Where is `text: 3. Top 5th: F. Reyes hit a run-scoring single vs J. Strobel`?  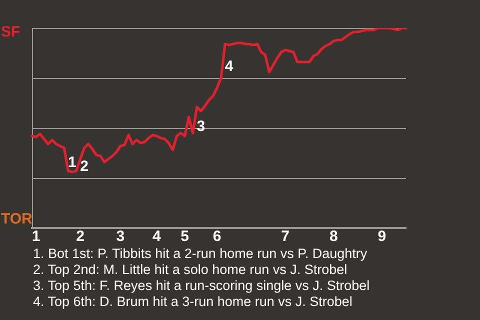
text: 3. Top 5th: F. Reyes hit a run-scoring single vs J. Strobel is located at coordinates (201, 286).